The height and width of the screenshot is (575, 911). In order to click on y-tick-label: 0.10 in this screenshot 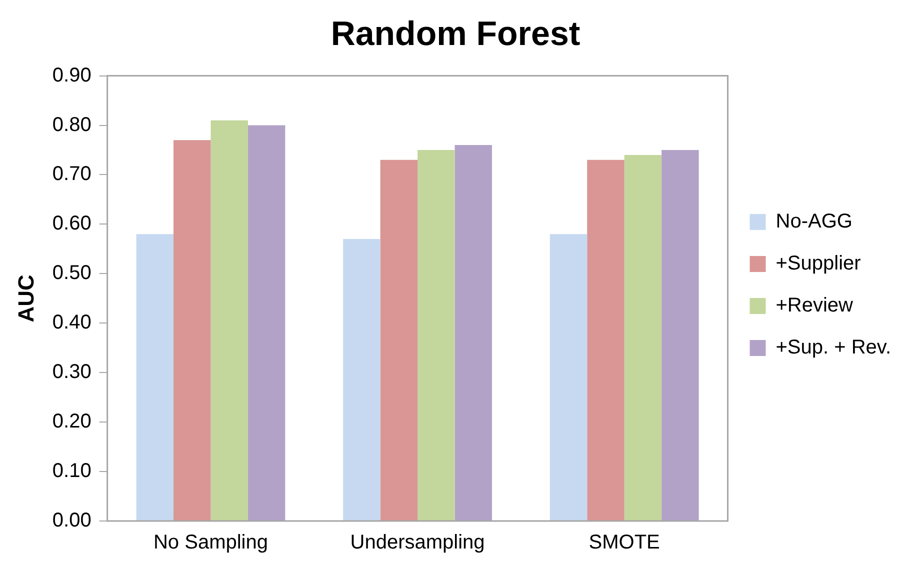, I will do `click(72, 471)`.